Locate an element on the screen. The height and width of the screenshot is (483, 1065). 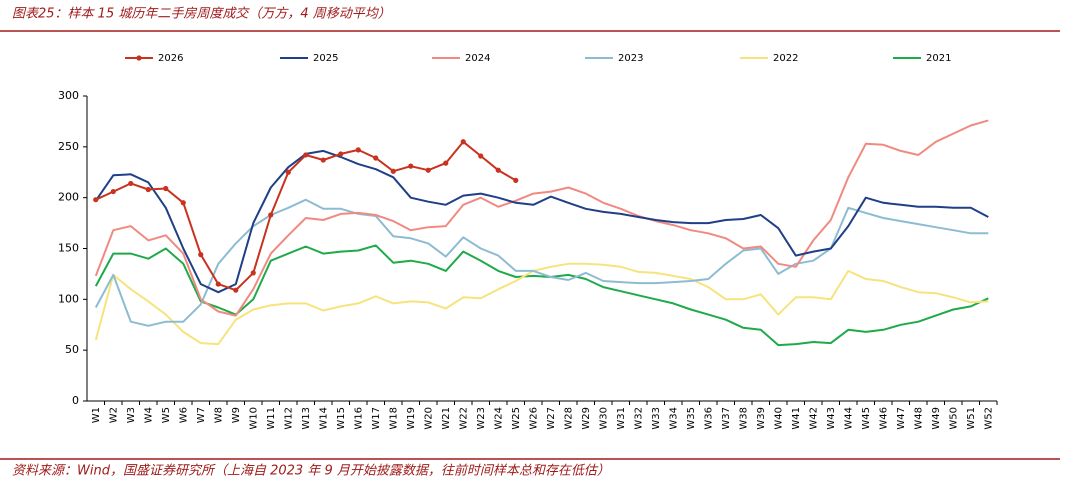
x-tick-label: W34 is located at coordinates (673, 418).